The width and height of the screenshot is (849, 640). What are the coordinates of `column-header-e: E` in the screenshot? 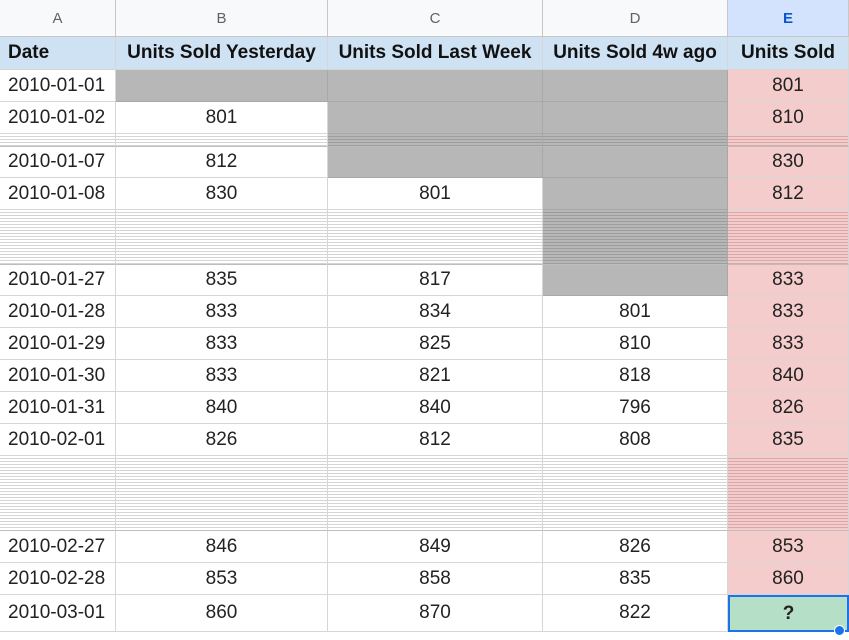 It's located at (788, 18).